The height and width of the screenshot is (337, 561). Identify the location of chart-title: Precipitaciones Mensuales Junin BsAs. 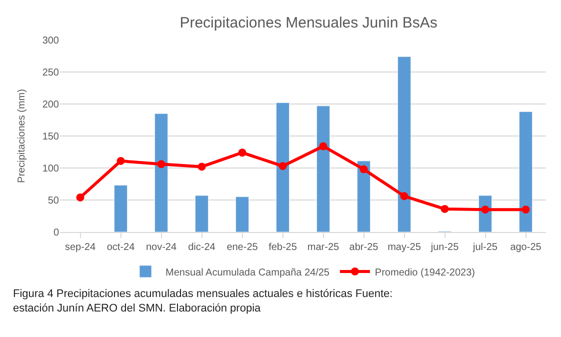
(309, 23).